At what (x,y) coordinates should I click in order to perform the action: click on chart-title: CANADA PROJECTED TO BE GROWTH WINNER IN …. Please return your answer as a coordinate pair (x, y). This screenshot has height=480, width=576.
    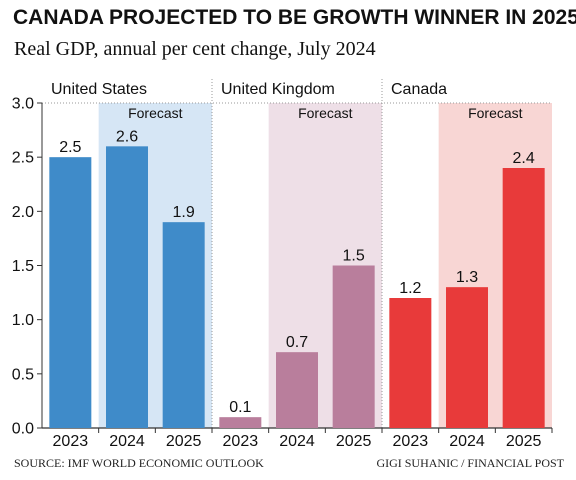
    Looking at the image, I should click on (294, 17).